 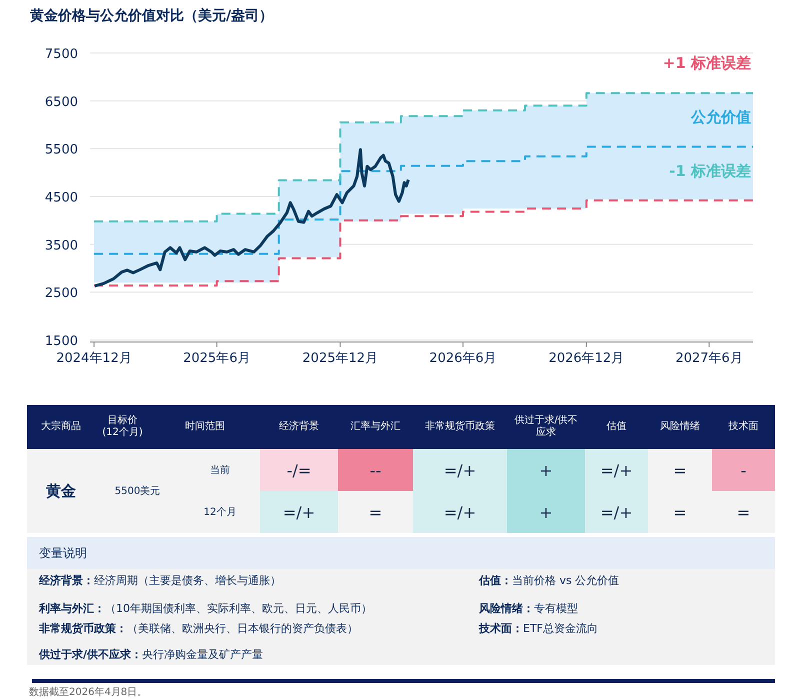 What do you see at coordinates (463, 358) in the screenshot?
I see `x-tick-label: 2026年6月` at bounding box center [463, 358].